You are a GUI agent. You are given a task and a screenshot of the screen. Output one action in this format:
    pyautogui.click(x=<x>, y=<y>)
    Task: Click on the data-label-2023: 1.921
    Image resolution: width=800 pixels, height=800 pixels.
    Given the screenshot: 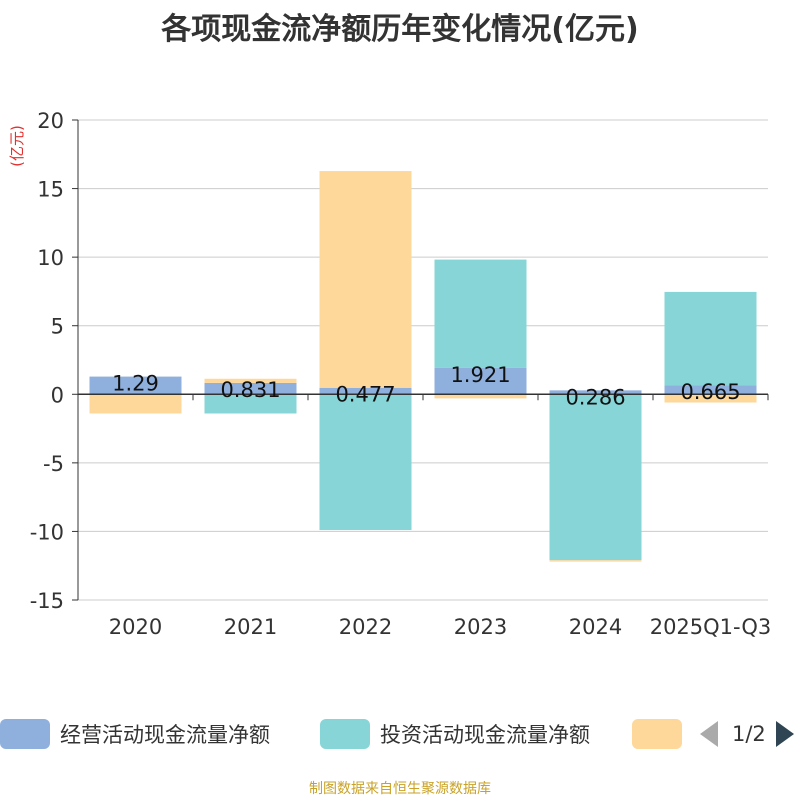 What is the action you would take?
    pyautogui.click(x=480, y=375)
    